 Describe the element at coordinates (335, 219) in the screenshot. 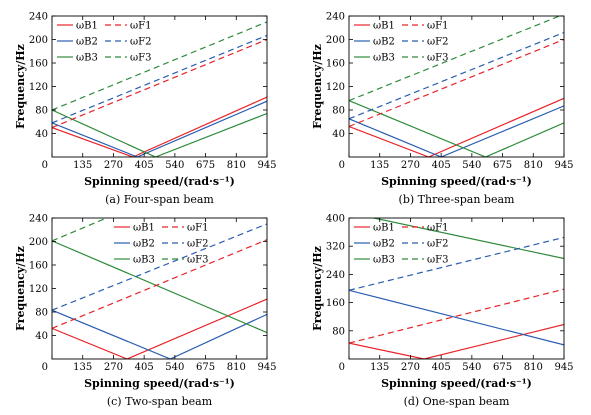

I see `y-tick-label: 400` at that location.